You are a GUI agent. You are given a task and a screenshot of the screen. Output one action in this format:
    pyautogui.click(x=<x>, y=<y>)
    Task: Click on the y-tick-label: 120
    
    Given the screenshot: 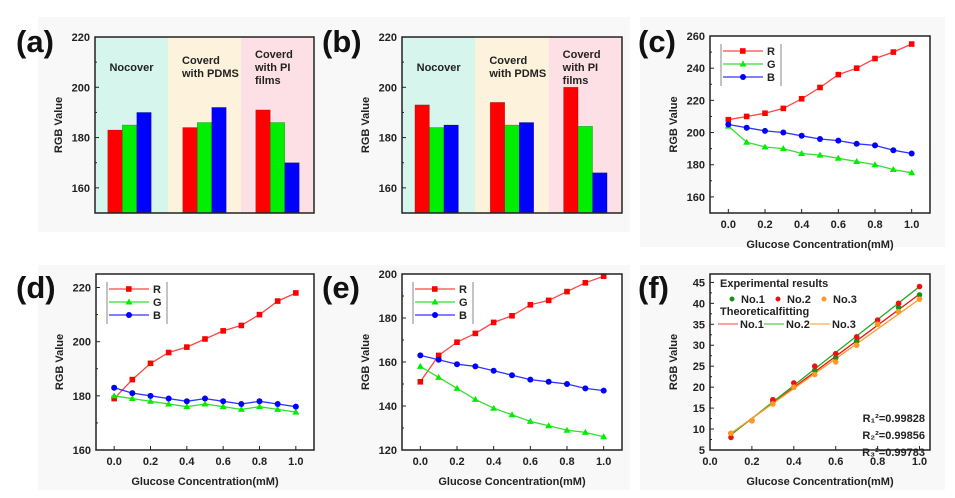 What is the action you would take?
    pyautogui.click(x=388, y=451)
    